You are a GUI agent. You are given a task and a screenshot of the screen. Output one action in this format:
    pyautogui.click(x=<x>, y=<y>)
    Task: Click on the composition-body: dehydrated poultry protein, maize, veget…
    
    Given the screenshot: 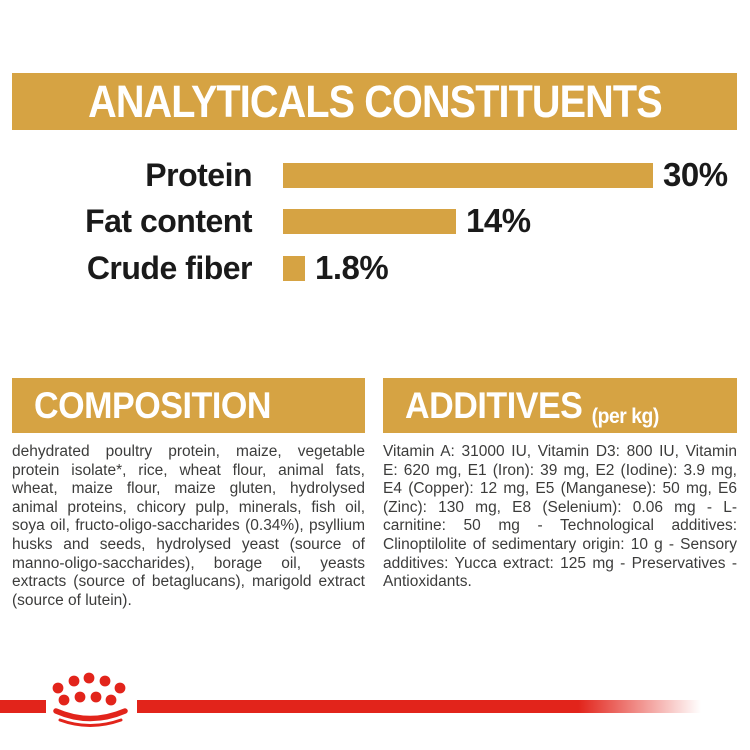 What is the action you would take?
    pyautogui.click(x=188, y=526)
    